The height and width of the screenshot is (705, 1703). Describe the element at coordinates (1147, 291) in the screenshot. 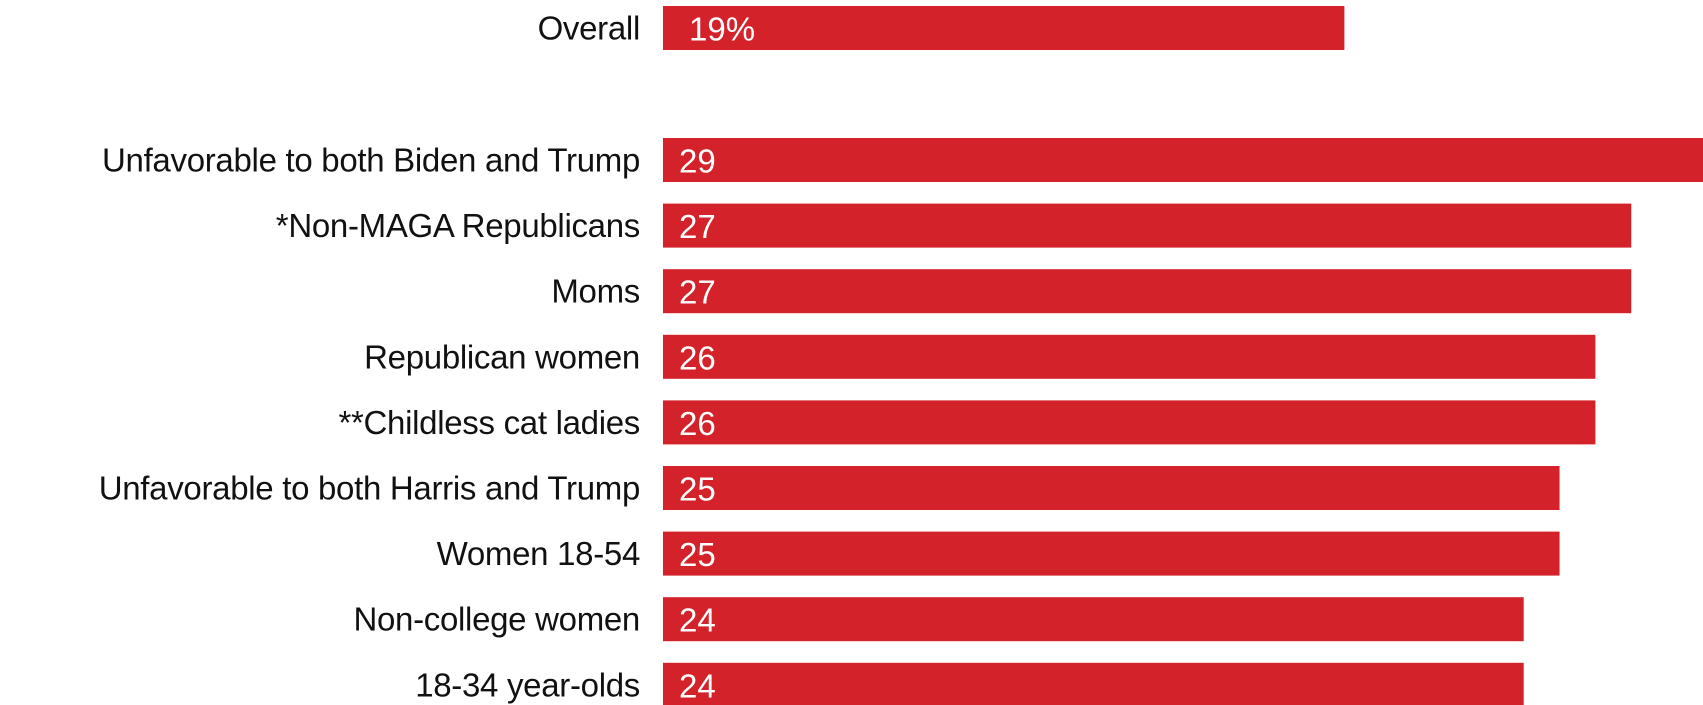

I see `bar-moms` at that location.